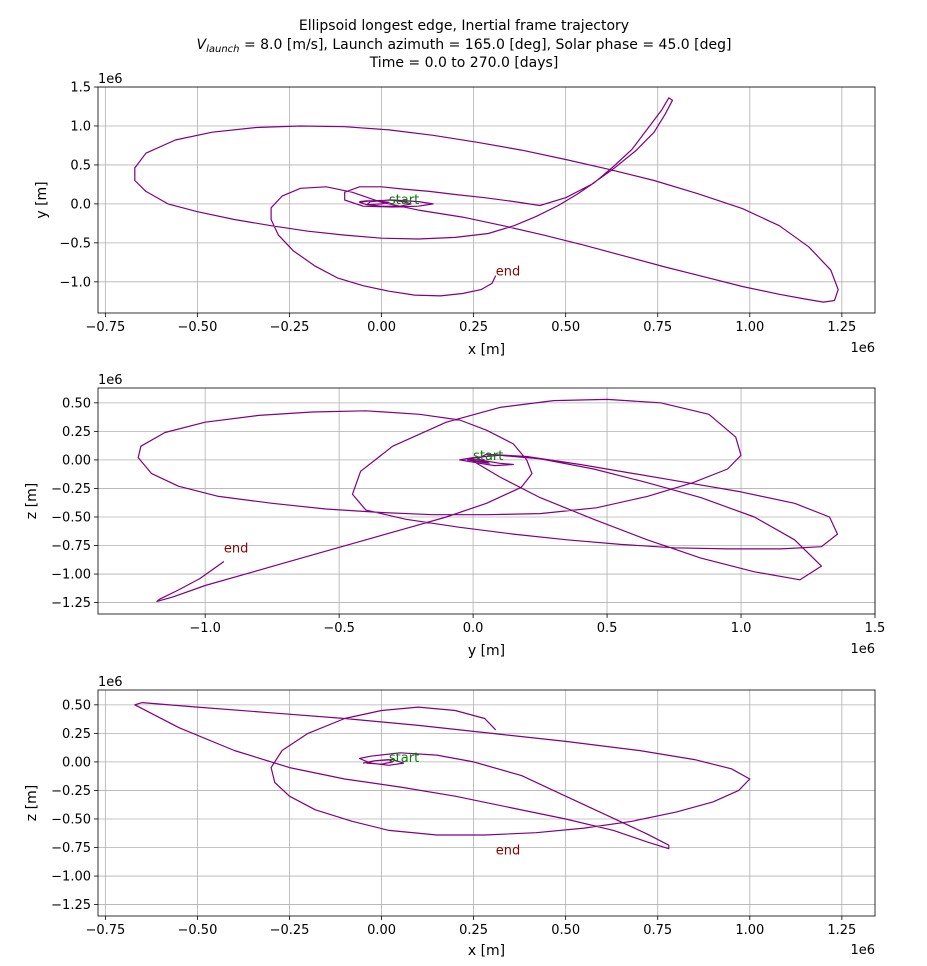 Image resolution: width=927 pixels, height=966 pixels. Describe the element at coordinates (607, 628) in the screenshot. I see `subplot-2-xtick-label: 0.5` at that location.